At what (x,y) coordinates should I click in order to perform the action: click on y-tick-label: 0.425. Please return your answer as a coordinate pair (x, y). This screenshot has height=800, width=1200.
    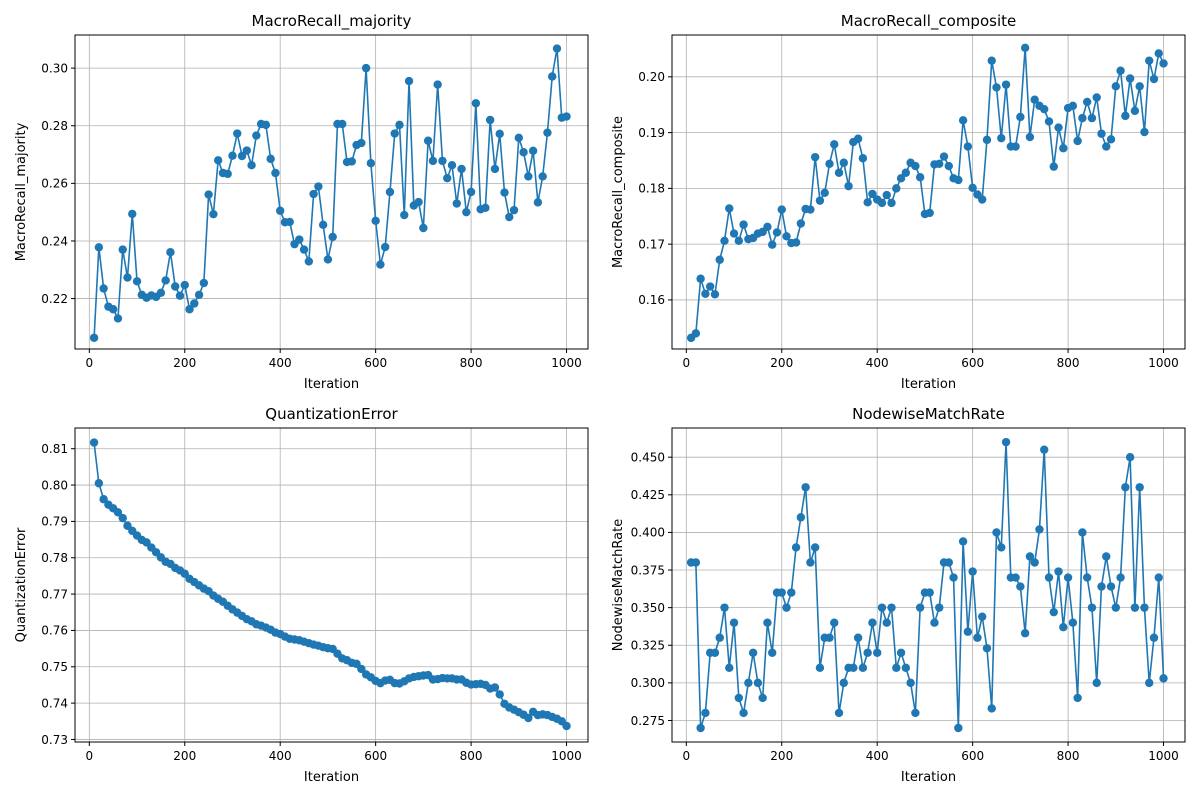
    Looking at the image, I should click on (648, 495).